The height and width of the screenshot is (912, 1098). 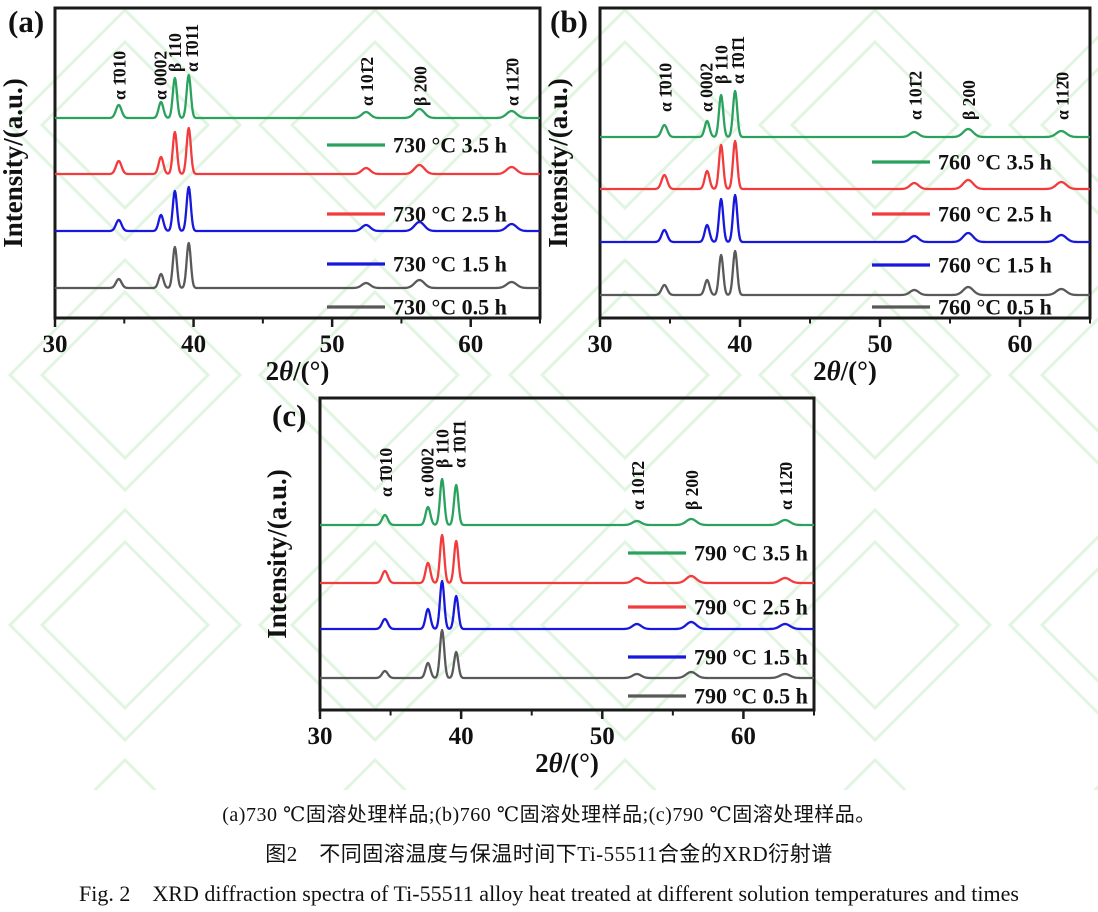 What do you see at coordinates (751, 553) in the screenshot?
I see `legend-label: 790 °C 3.5 h` at bounding box center [751, 553].